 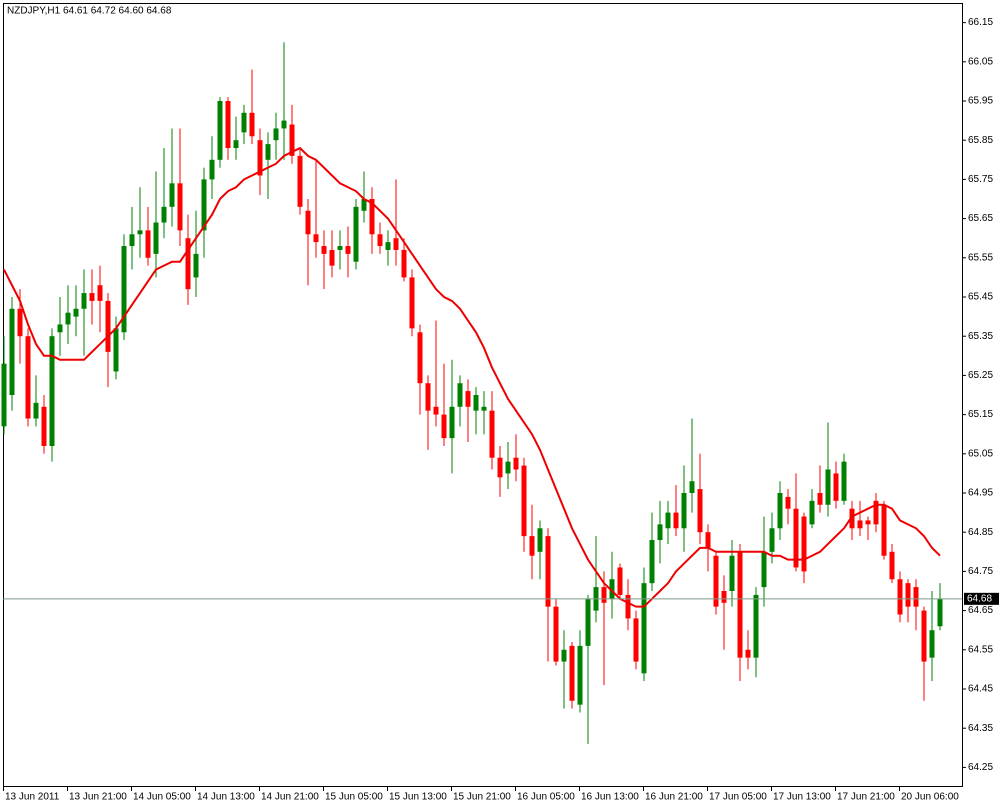 I want to click on y-tick-label: 64.35, so click(x=980, y=728).